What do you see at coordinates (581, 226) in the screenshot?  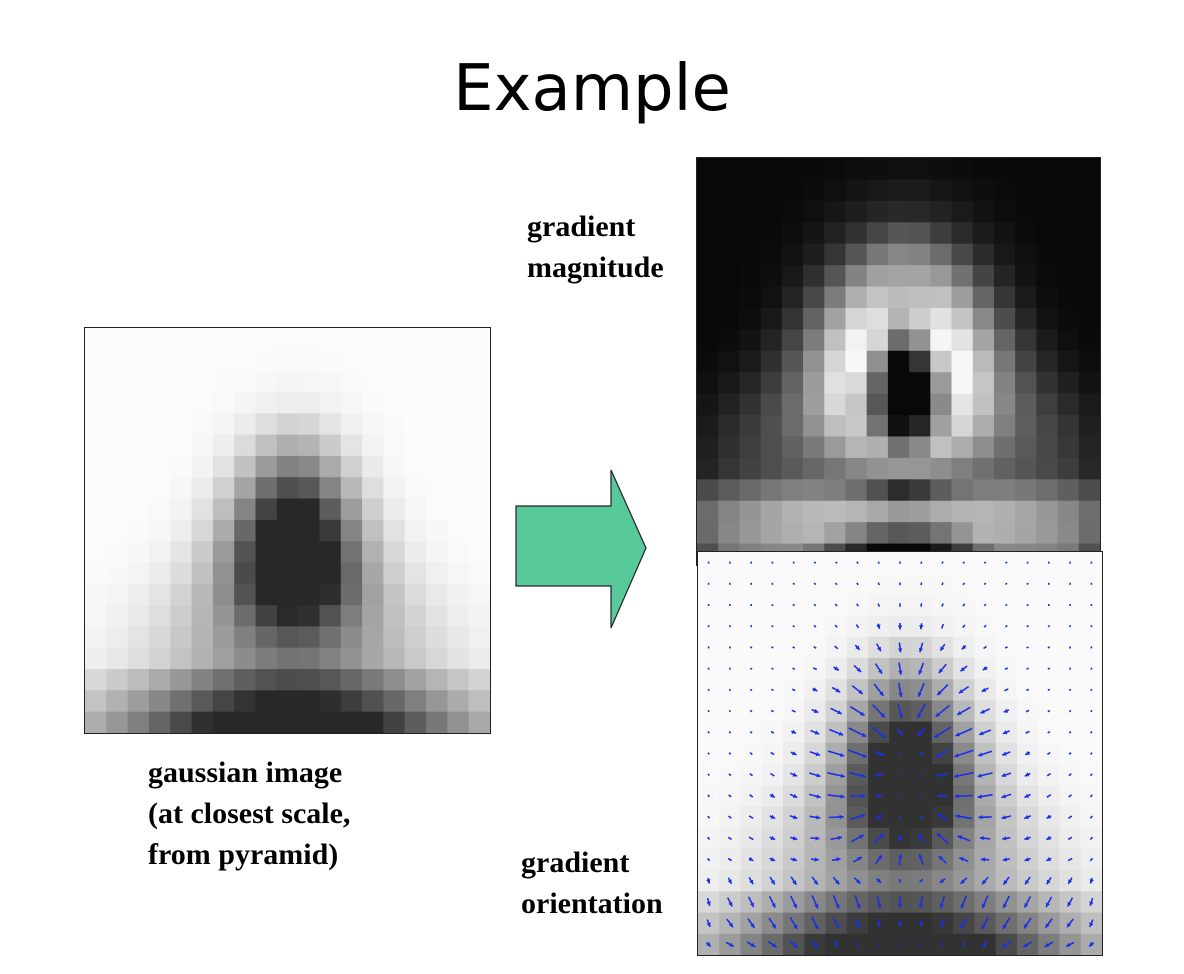 I see `label-line: gradient` at bounding box center [581, 226].